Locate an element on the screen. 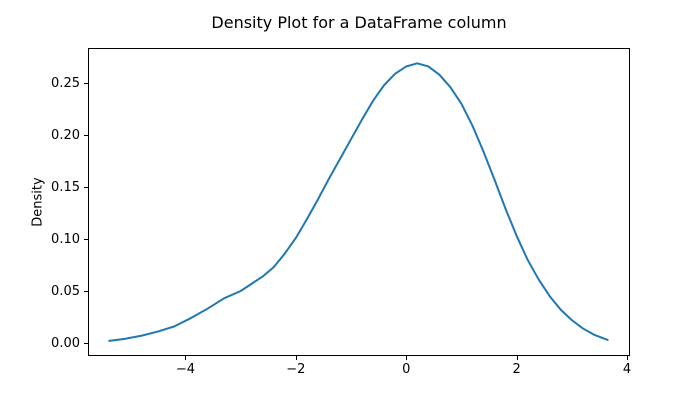  x-tick-label: −4 is located at coordinates (185, 369).